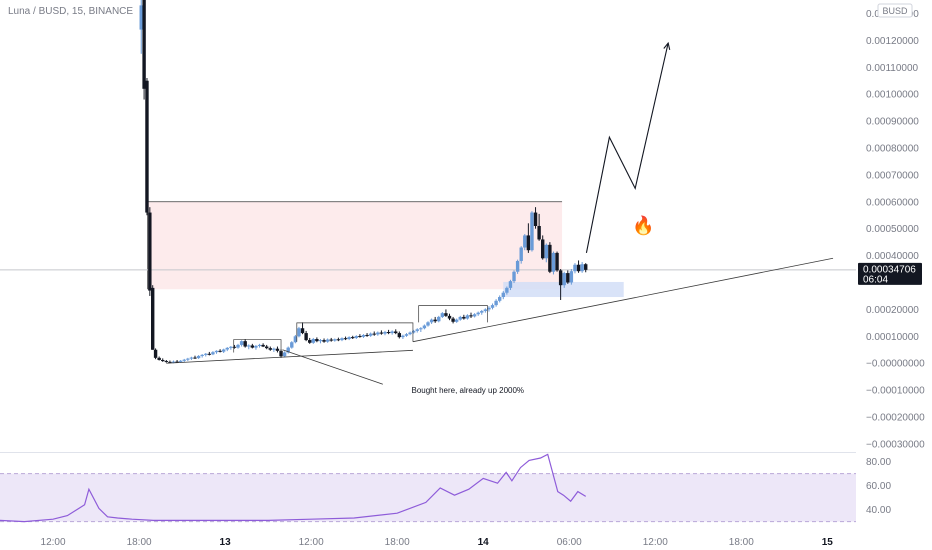 The image size is (932, 550). What do you see at coordinates (892, 95) in the screenshot?
I see `price-tick-label: 0.00100000` at bounding box center [892, 95].